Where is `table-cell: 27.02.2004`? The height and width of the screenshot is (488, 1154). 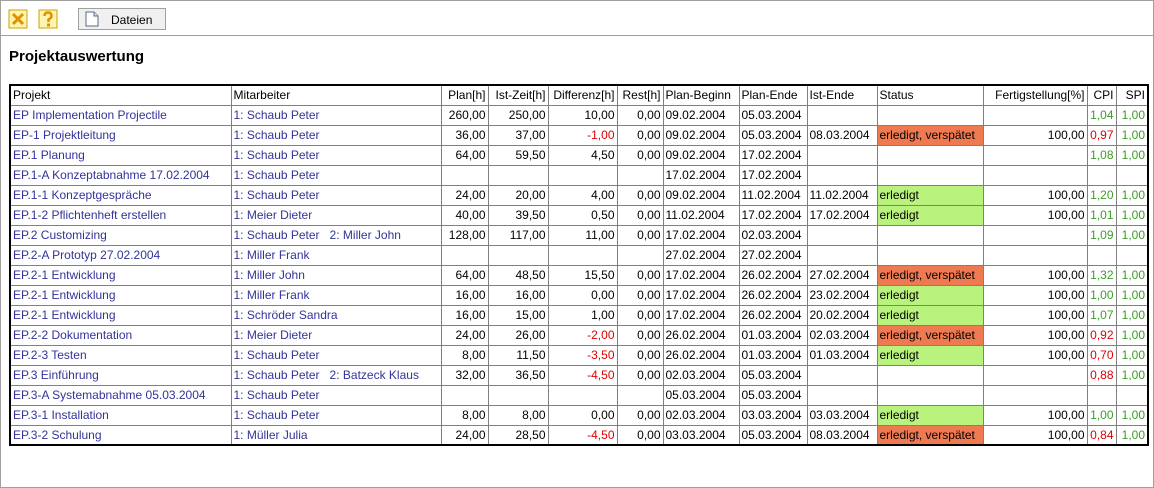
table-cell: 27.02.2004 is located at coordinates (773, 255).